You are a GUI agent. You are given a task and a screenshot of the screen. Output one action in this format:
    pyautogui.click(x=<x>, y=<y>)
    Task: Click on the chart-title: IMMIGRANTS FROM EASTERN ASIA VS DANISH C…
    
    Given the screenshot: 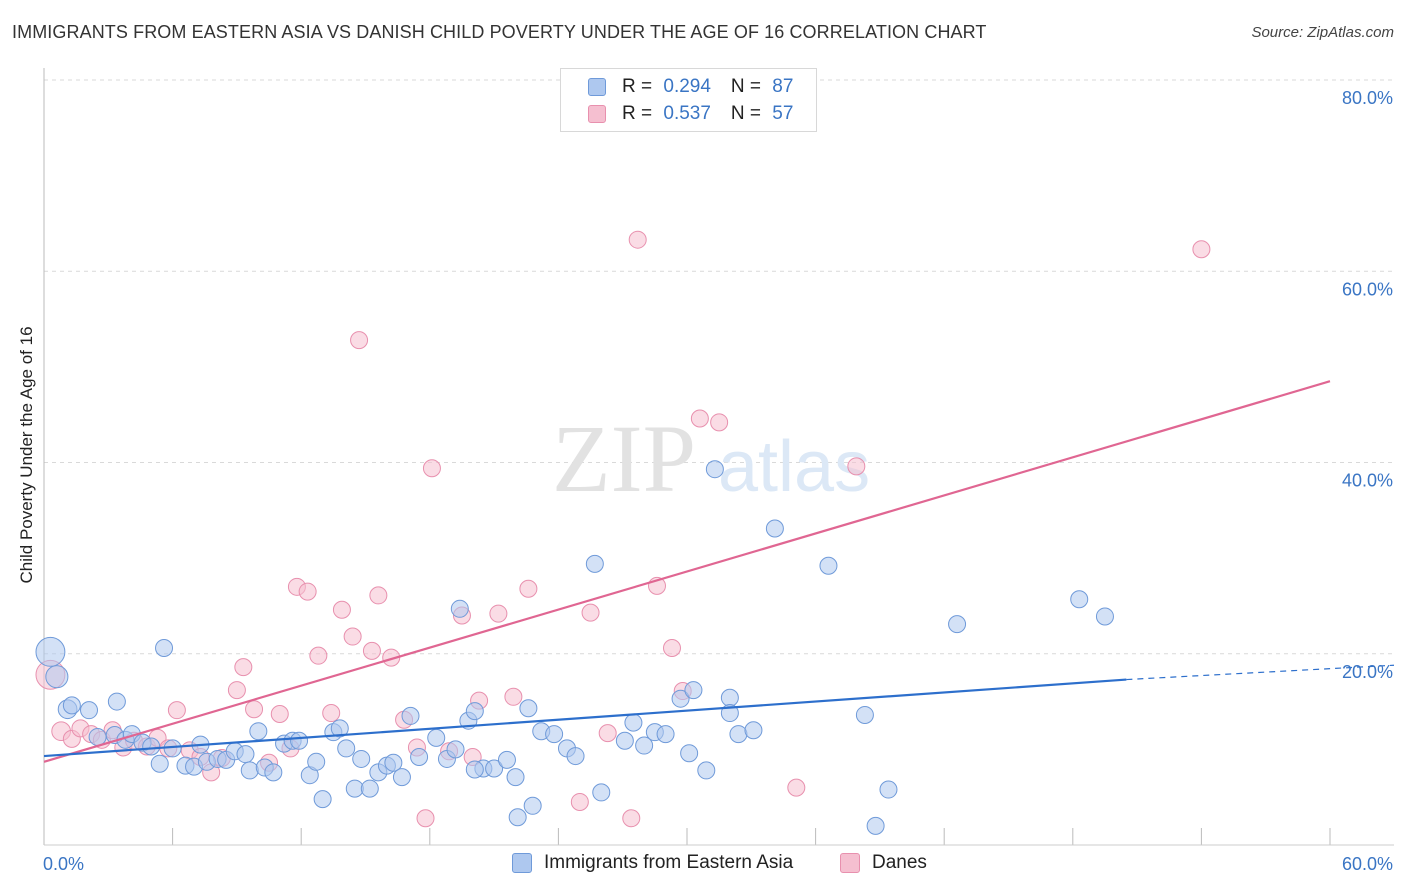 What is the action you would take?
    pyautogui.click(x=499, y=32)
    